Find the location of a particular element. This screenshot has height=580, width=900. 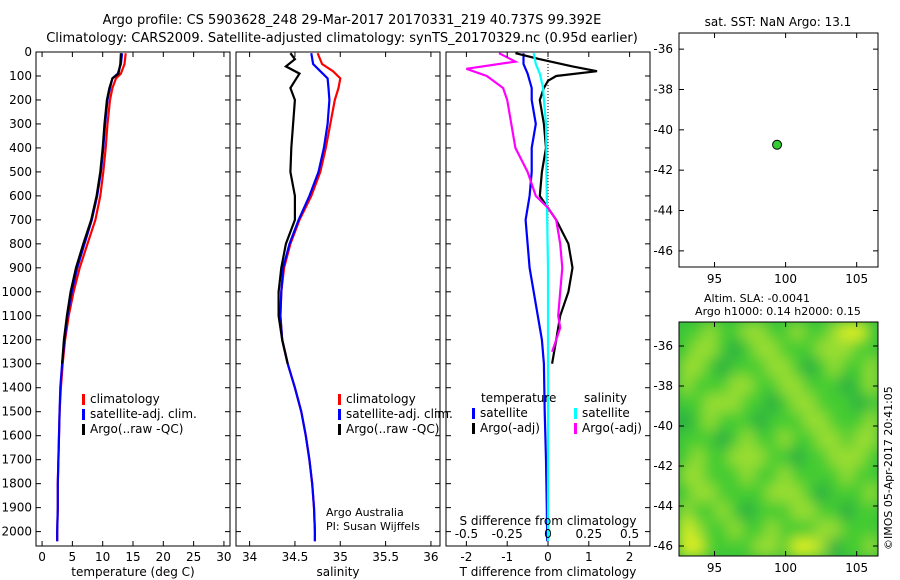

p-alt-ytick-label: -40 is located at coordinates (663, 426).